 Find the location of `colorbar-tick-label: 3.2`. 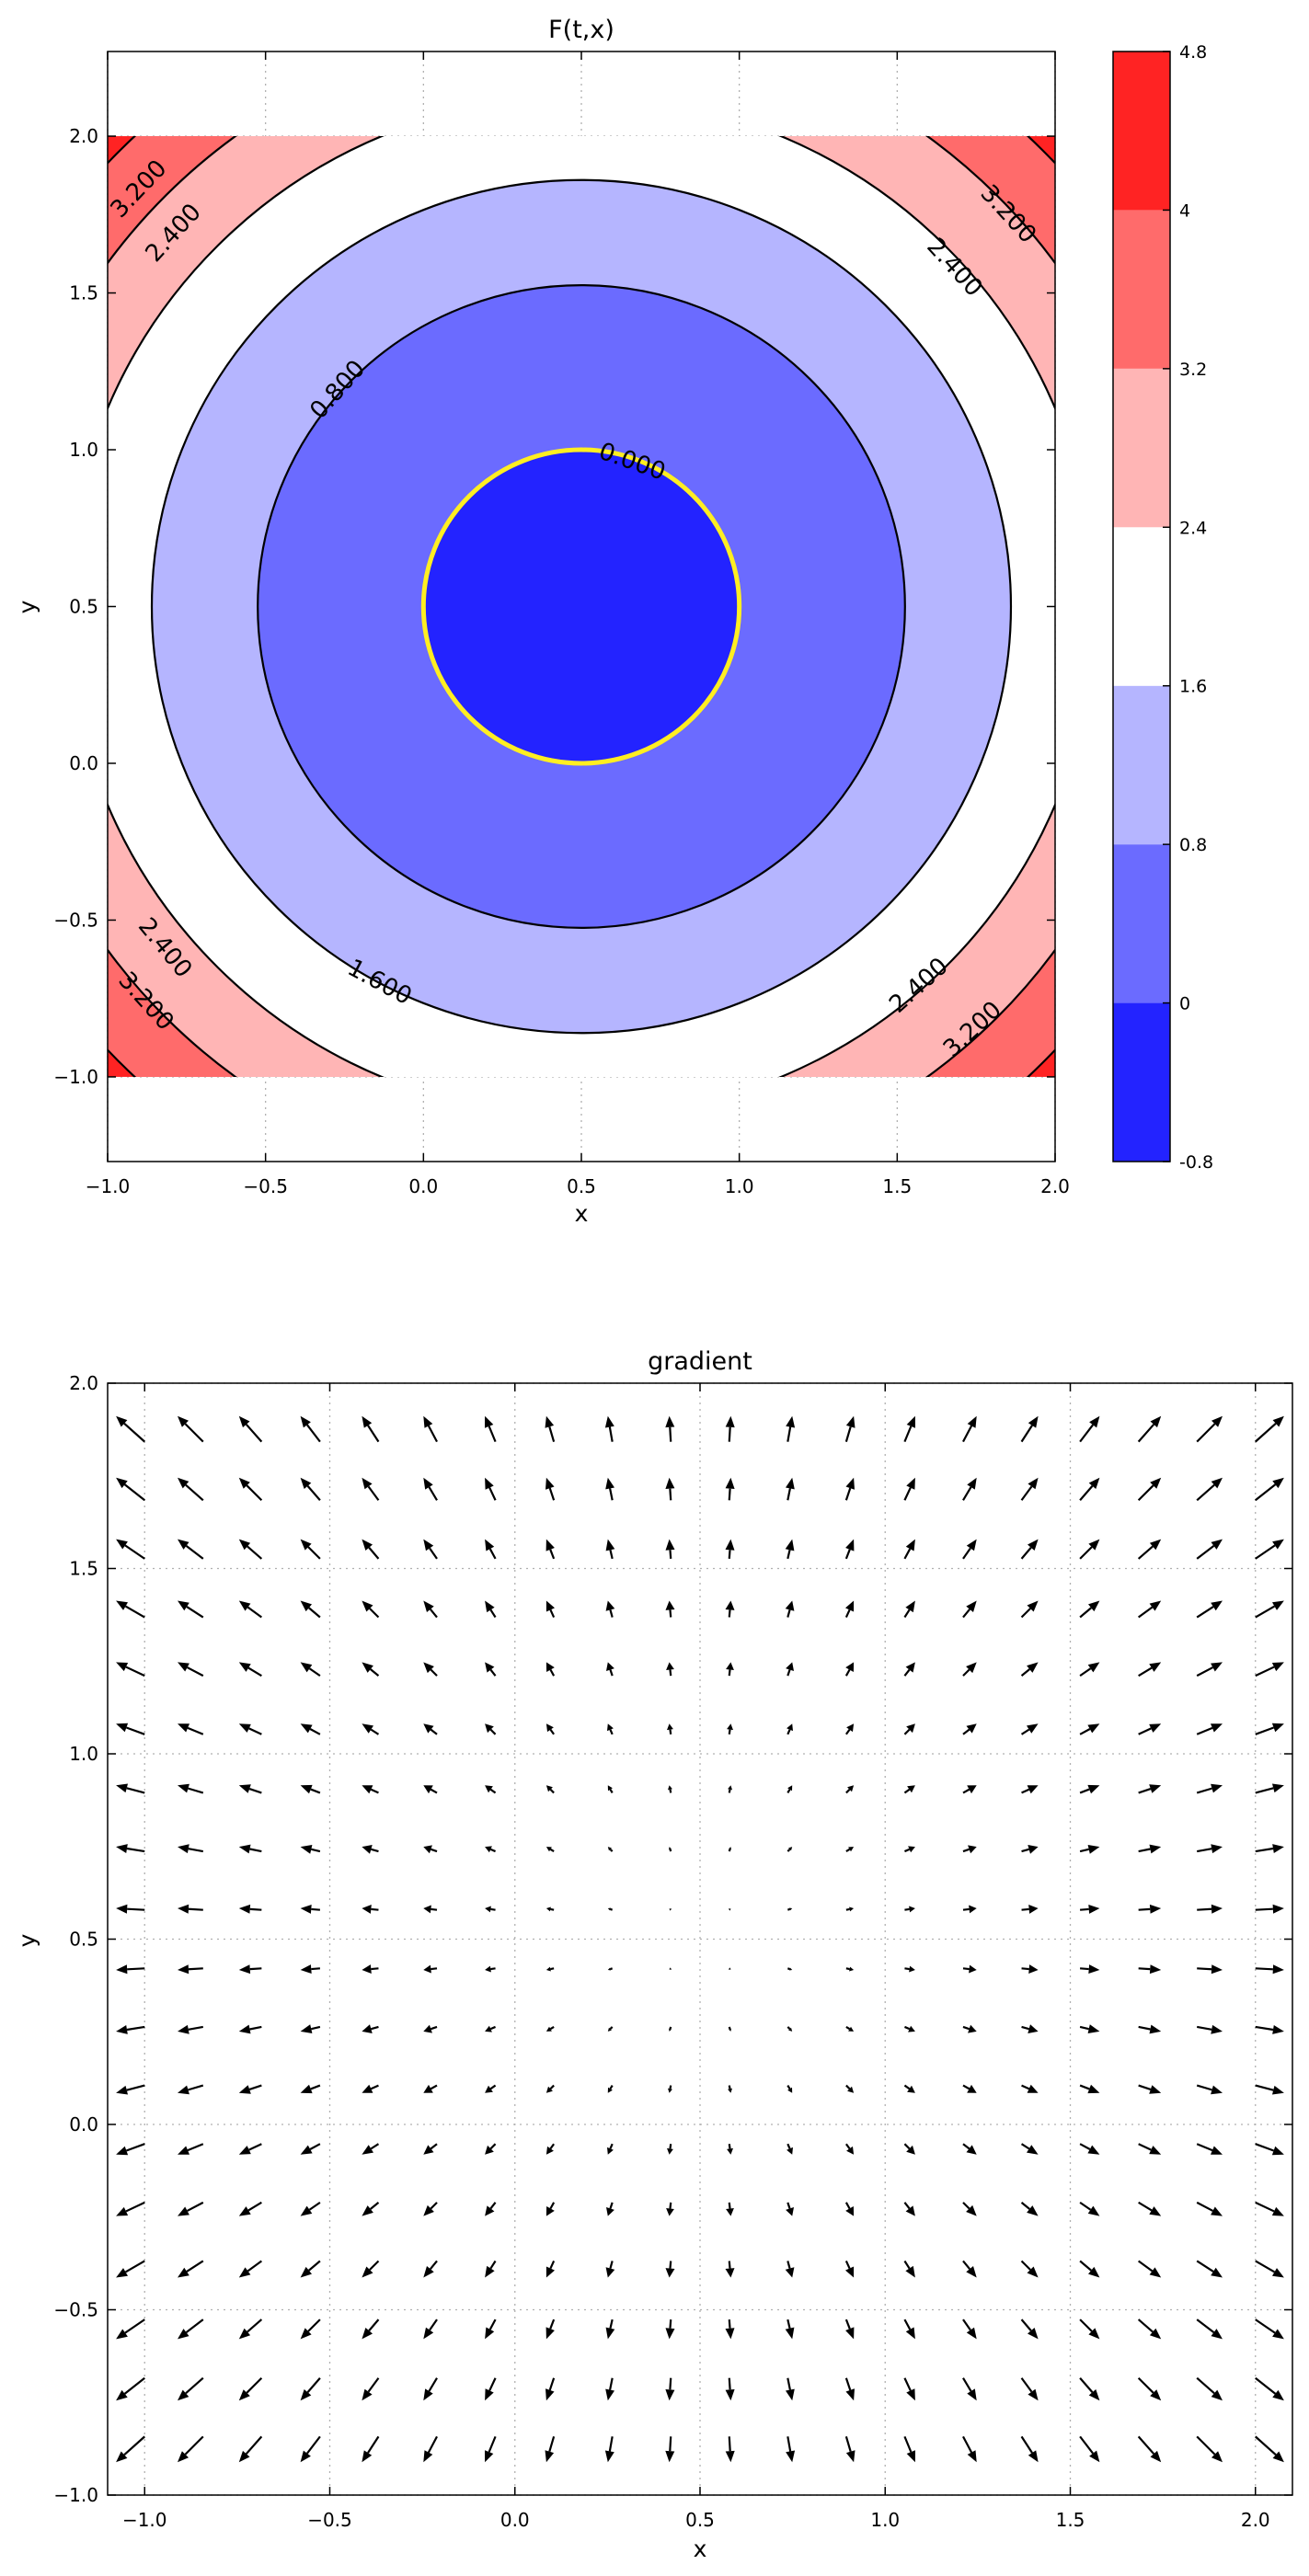

colorbar-tick-label: 3.2 is located at coordinates (1193, 370).